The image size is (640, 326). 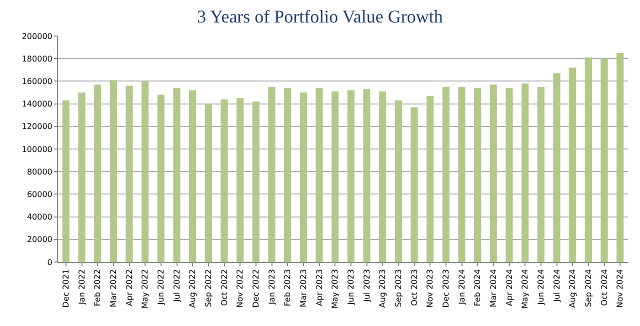 What do you see at coordinates (604, 287) in the screenshot?
I see `x-tick-label: Oct 2024` at bounding box center [604, 287].